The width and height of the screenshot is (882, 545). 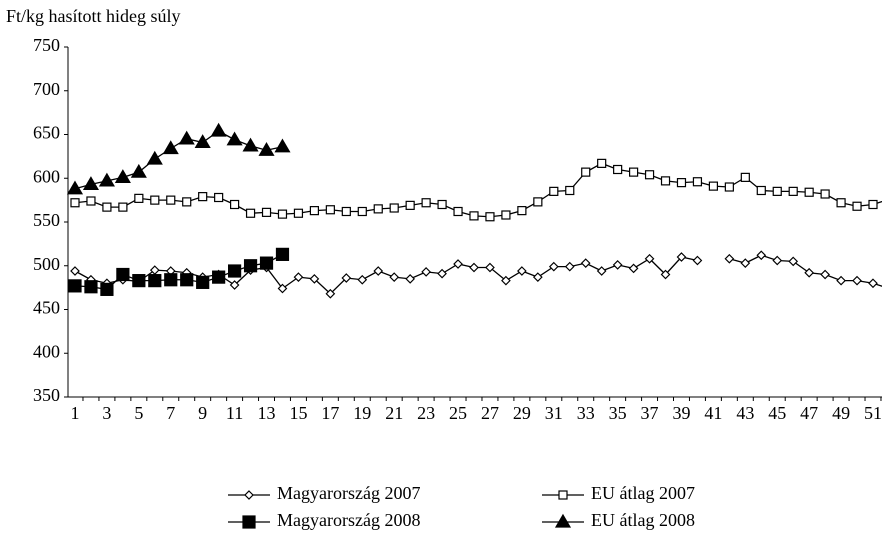 What do you see at coordinates (841, 413) in the screenshot?
I see `x-tick-label: 49` at bounding box center [841, 413].